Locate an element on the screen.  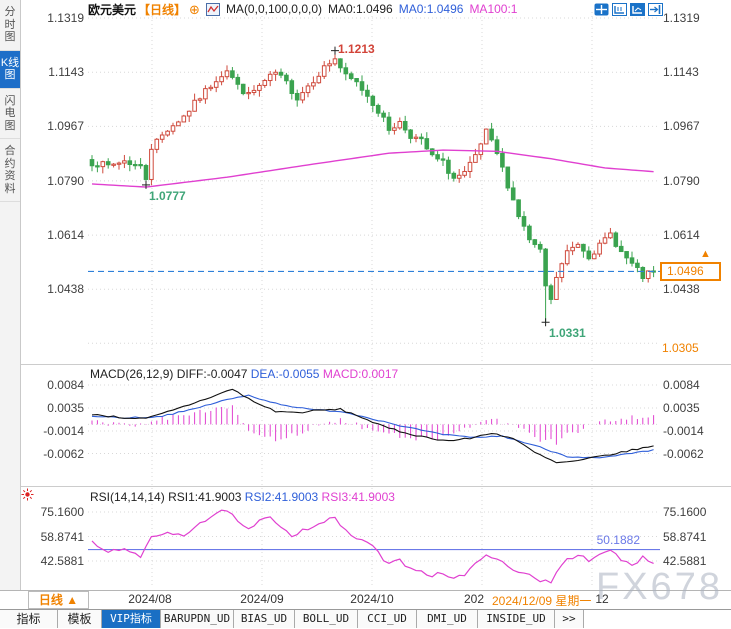
period-selector-button: 日线 ▲ is located at coordinates (58, 600).